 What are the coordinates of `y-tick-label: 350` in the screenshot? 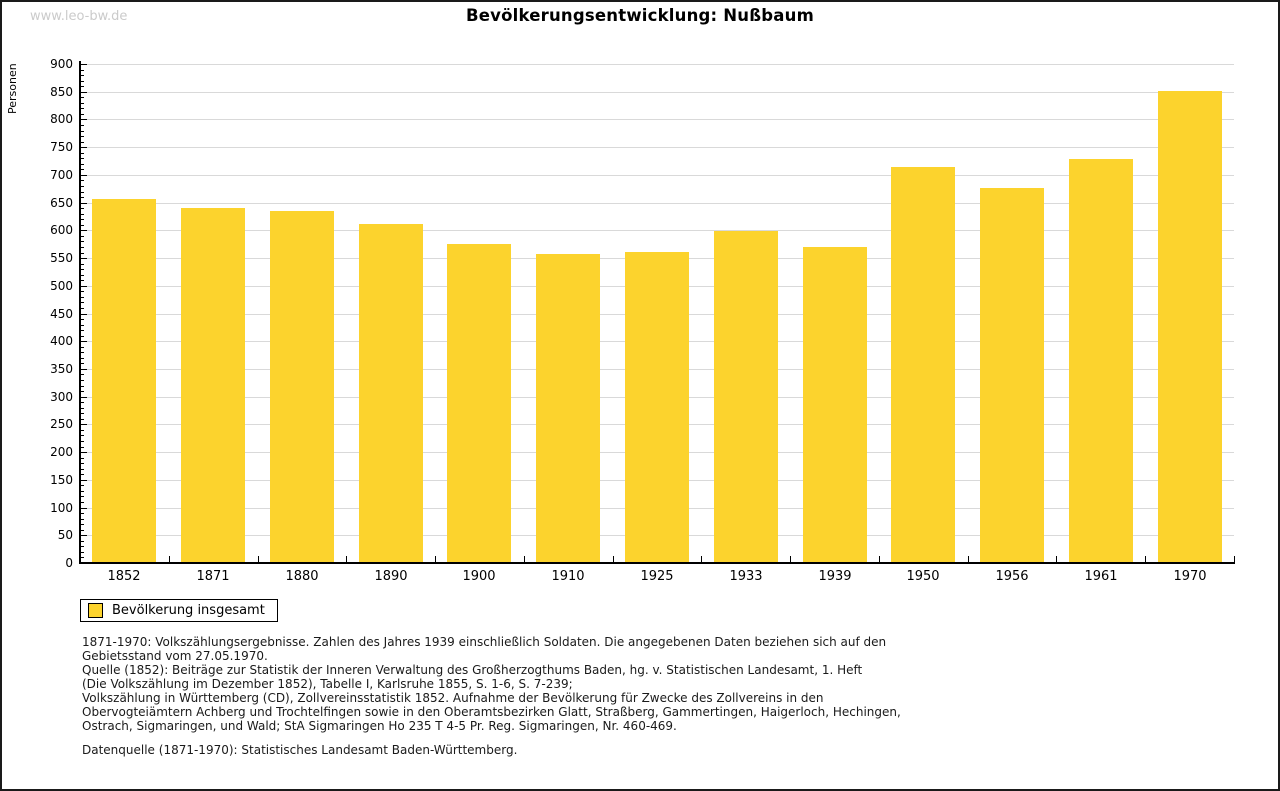 It's located at (61, 369).